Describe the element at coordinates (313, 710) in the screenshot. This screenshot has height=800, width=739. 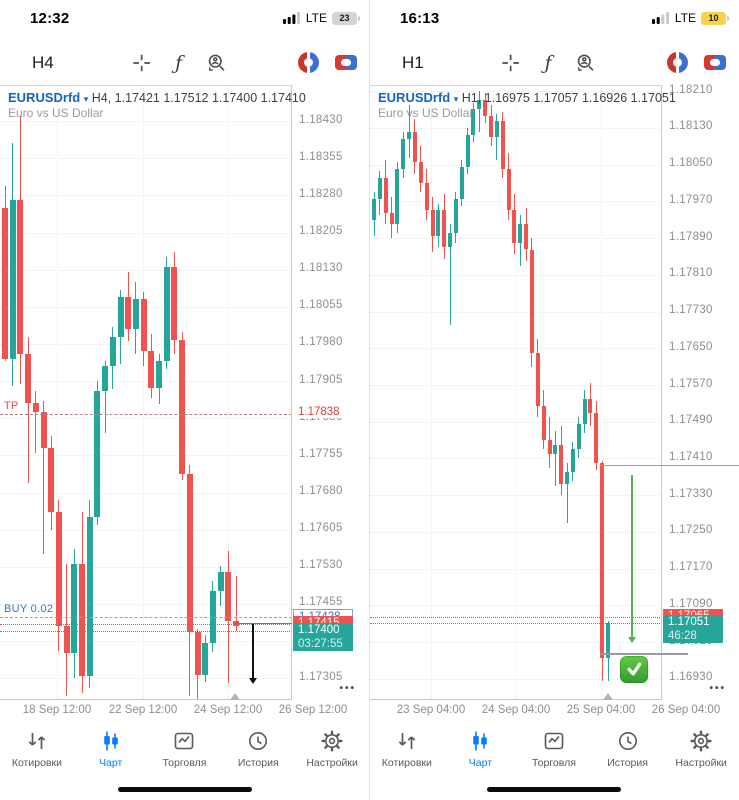
I see `time-tick-label: 26 Sep 12:00` at that location.